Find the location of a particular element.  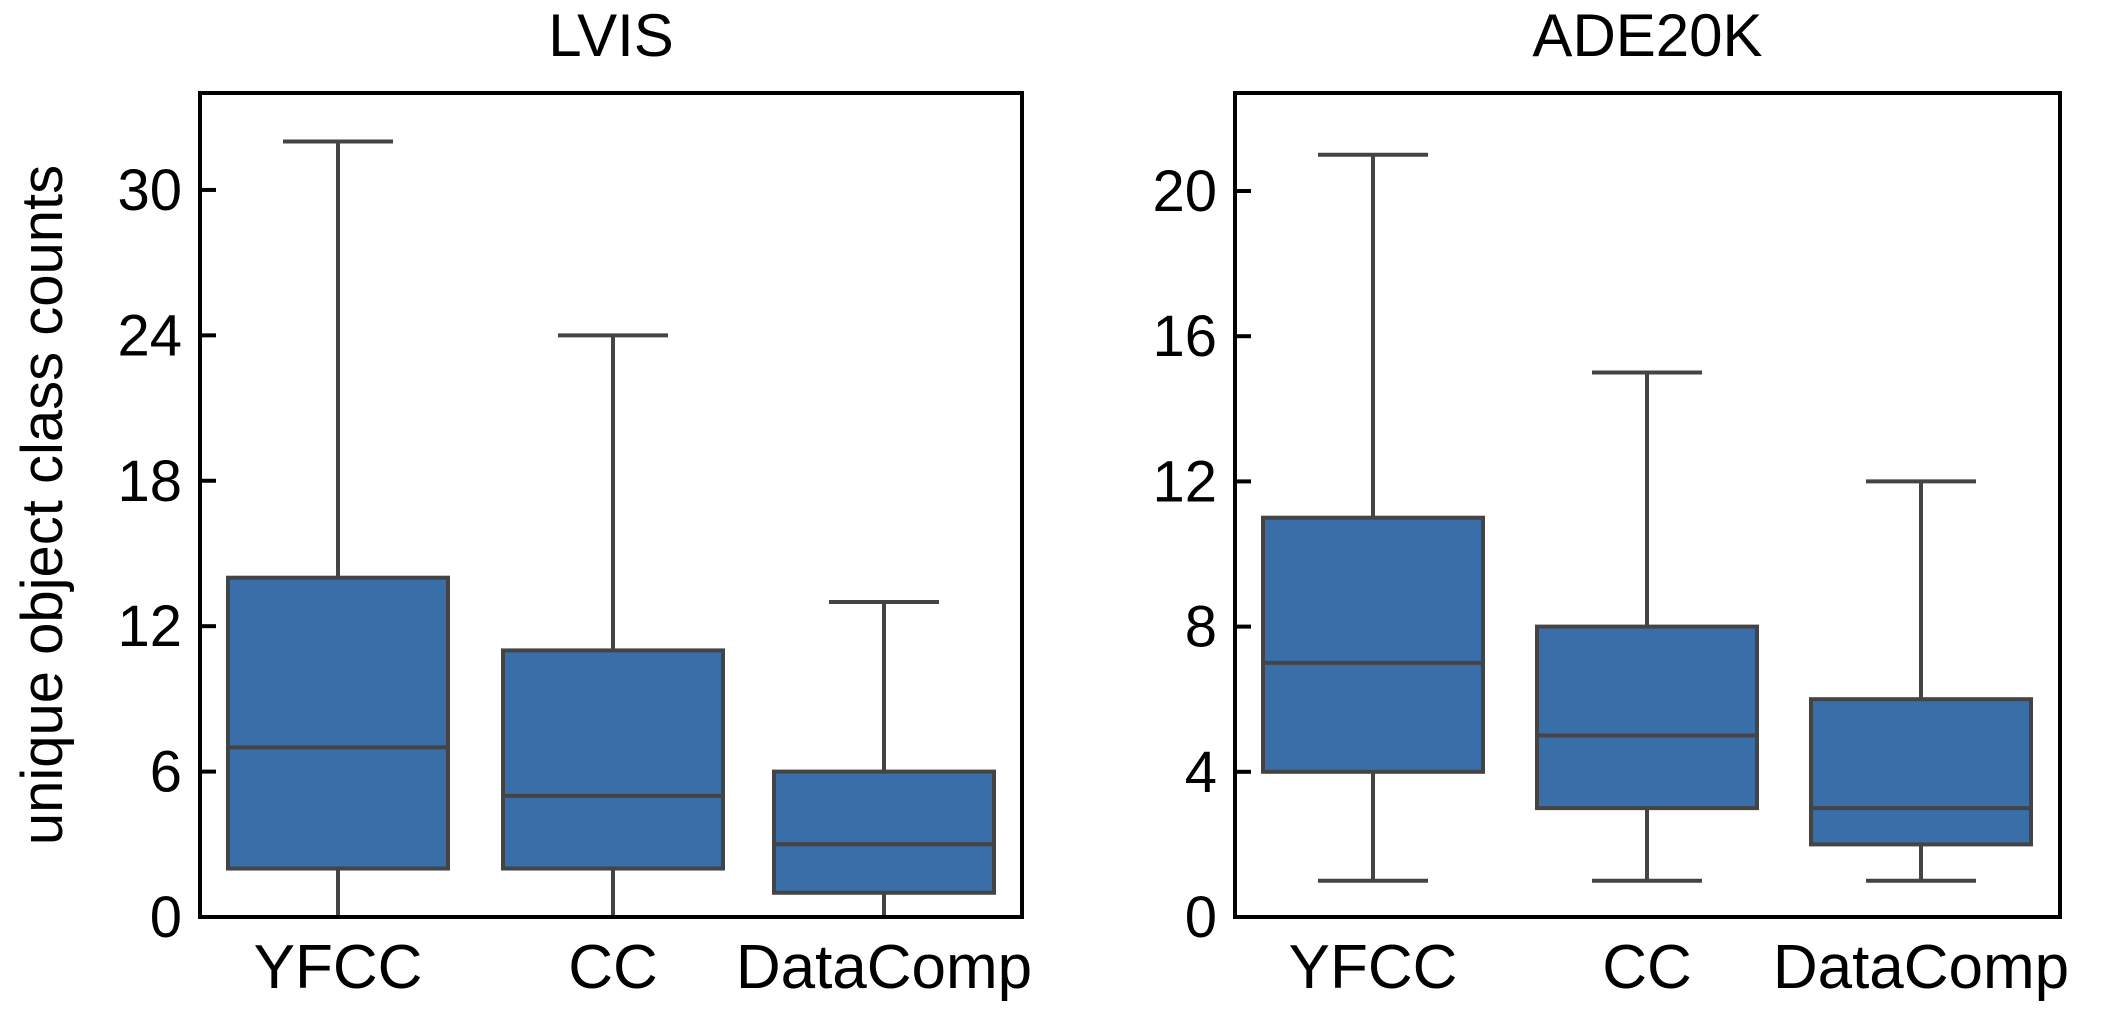

y-tick-label: 6 is located at coordinates (166, 772).